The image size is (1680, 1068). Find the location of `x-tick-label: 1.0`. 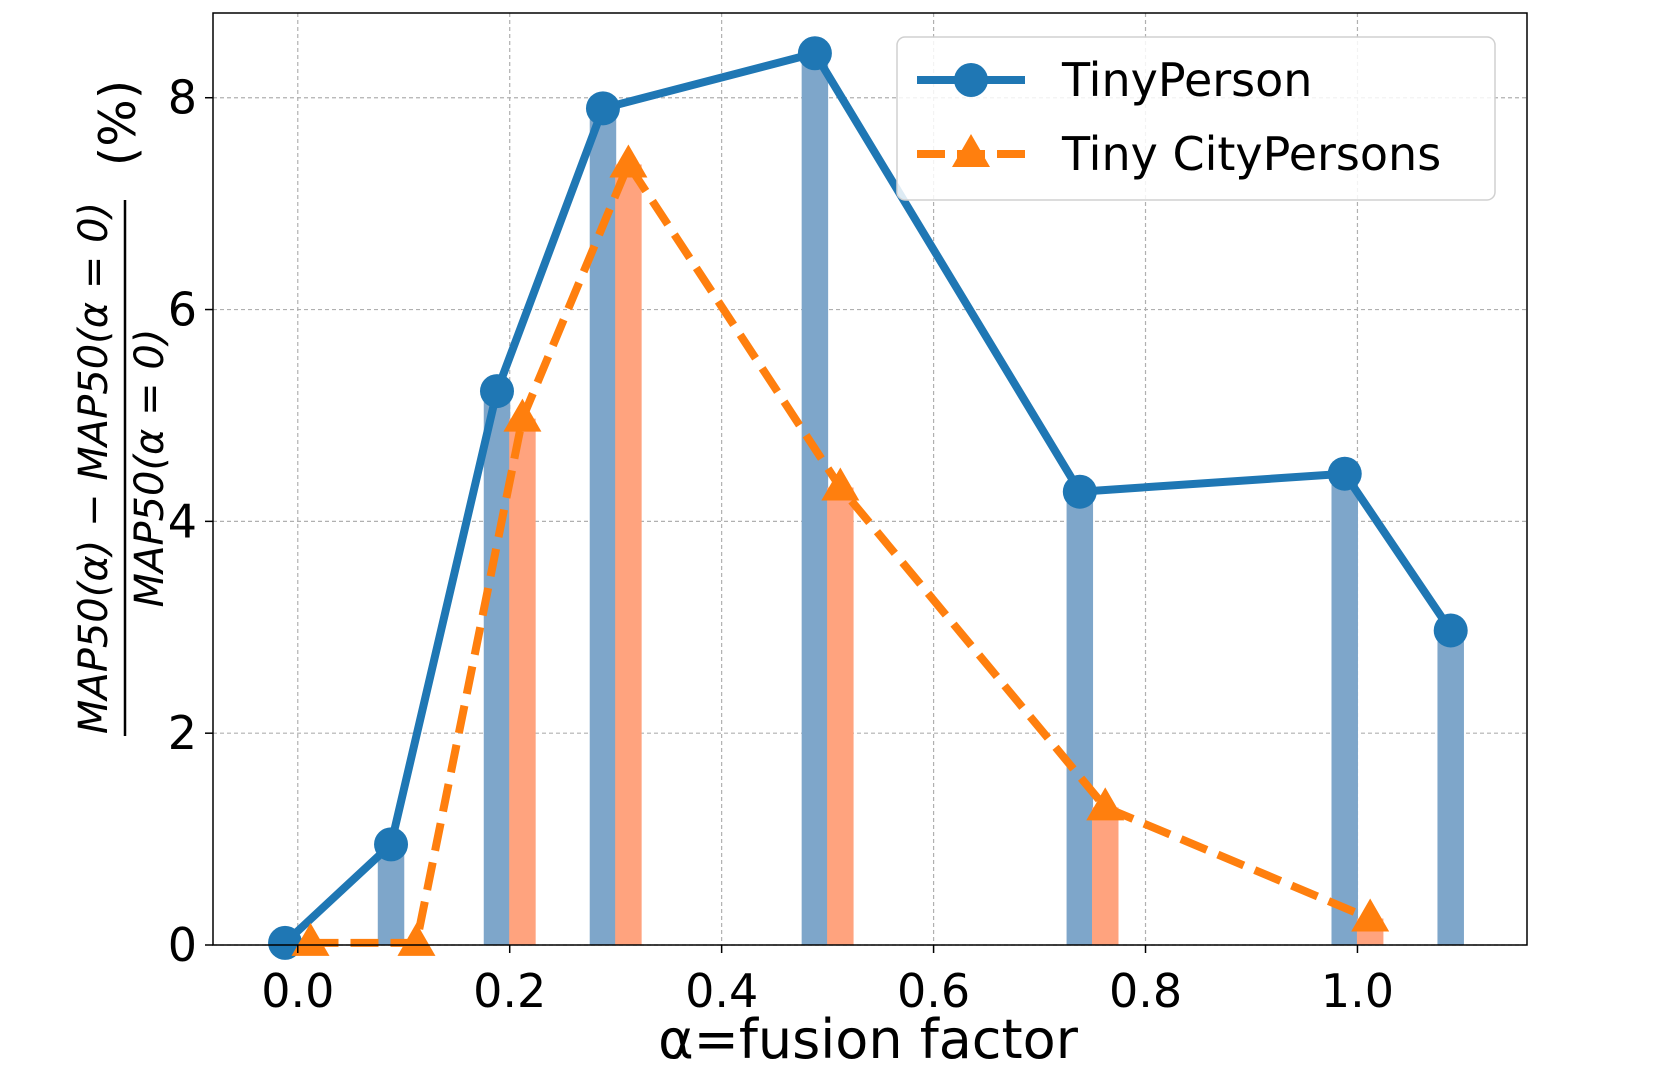

x-tick-label: 1.0 is located at coordinates (1357, 991).